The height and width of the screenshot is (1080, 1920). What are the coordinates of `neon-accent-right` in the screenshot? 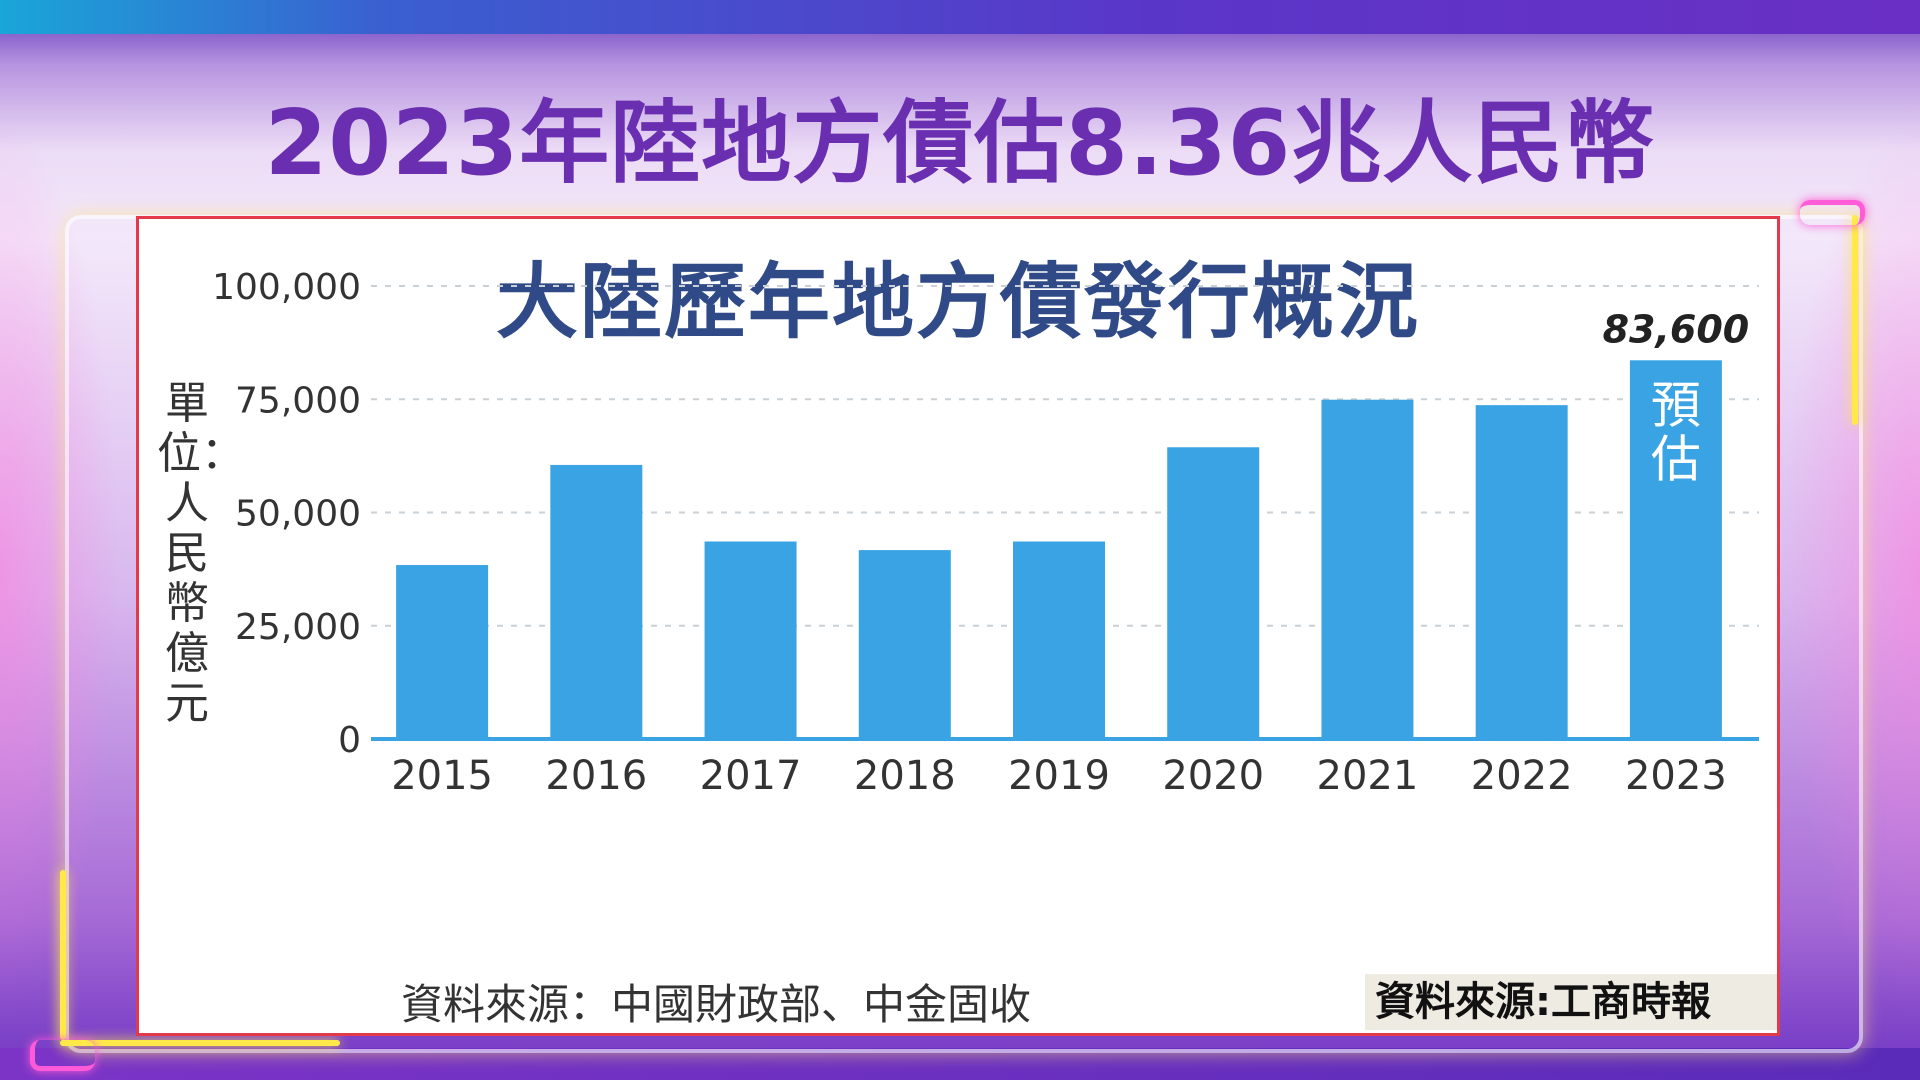 It's located at (1855, 320).